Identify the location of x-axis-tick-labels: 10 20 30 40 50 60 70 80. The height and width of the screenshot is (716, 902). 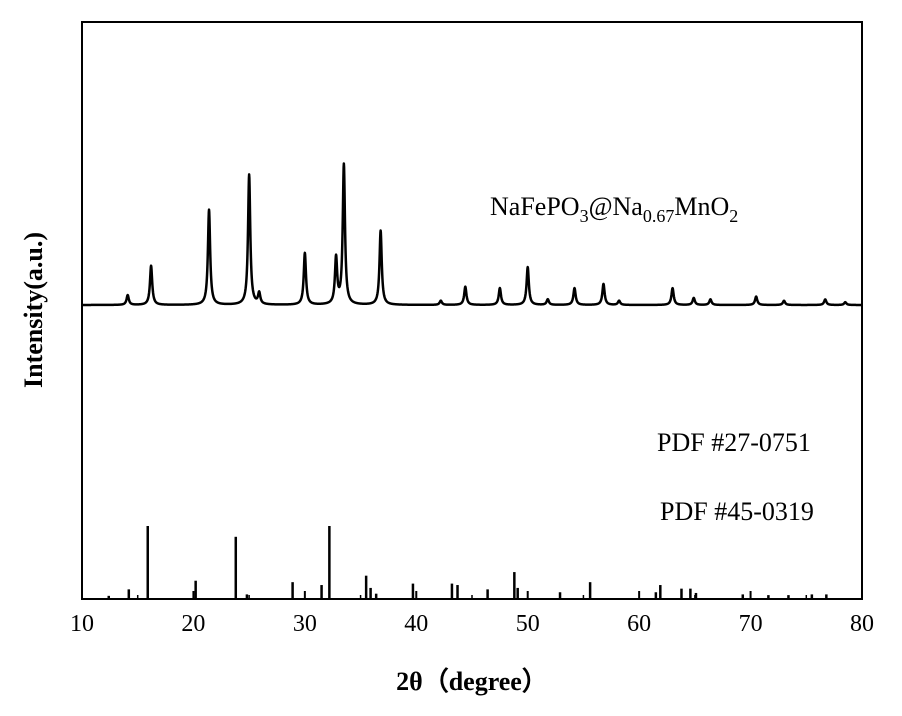
(472, 624).